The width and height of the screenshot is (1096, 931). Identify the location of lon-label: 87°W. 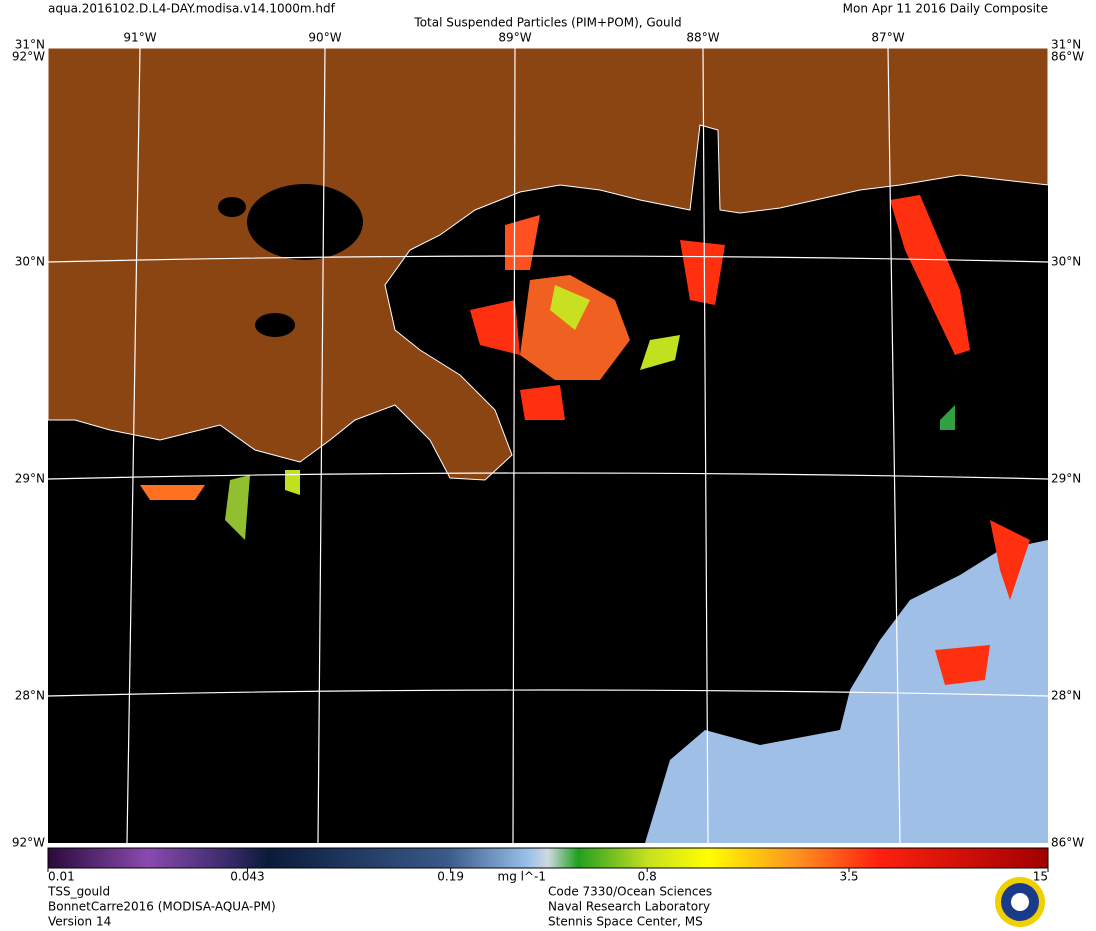
(887, 38).